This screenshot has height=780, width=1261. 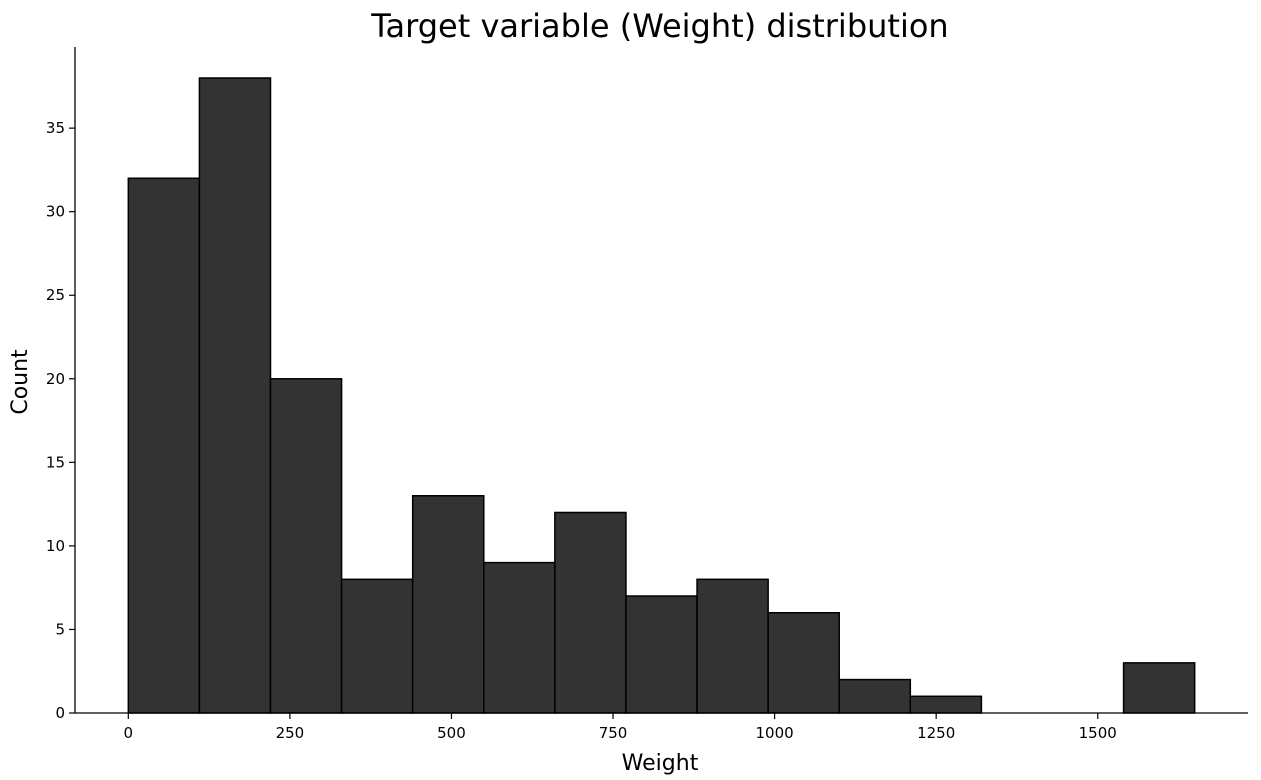 I want to click on x-tick-label: 750, so click(x=613, y=733).